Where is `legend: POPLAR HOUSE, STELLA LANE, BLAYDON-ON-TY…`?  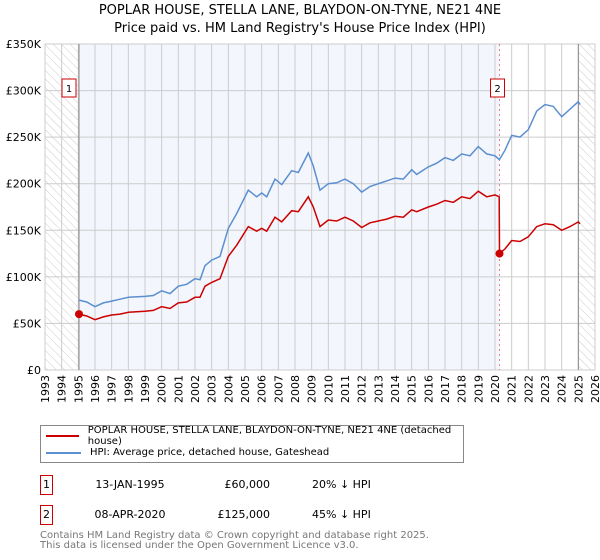 legend: POPLAR HOUSE, STELLA LANE, BLAYDON-ON-TY… is located at coordinates (252, 444).